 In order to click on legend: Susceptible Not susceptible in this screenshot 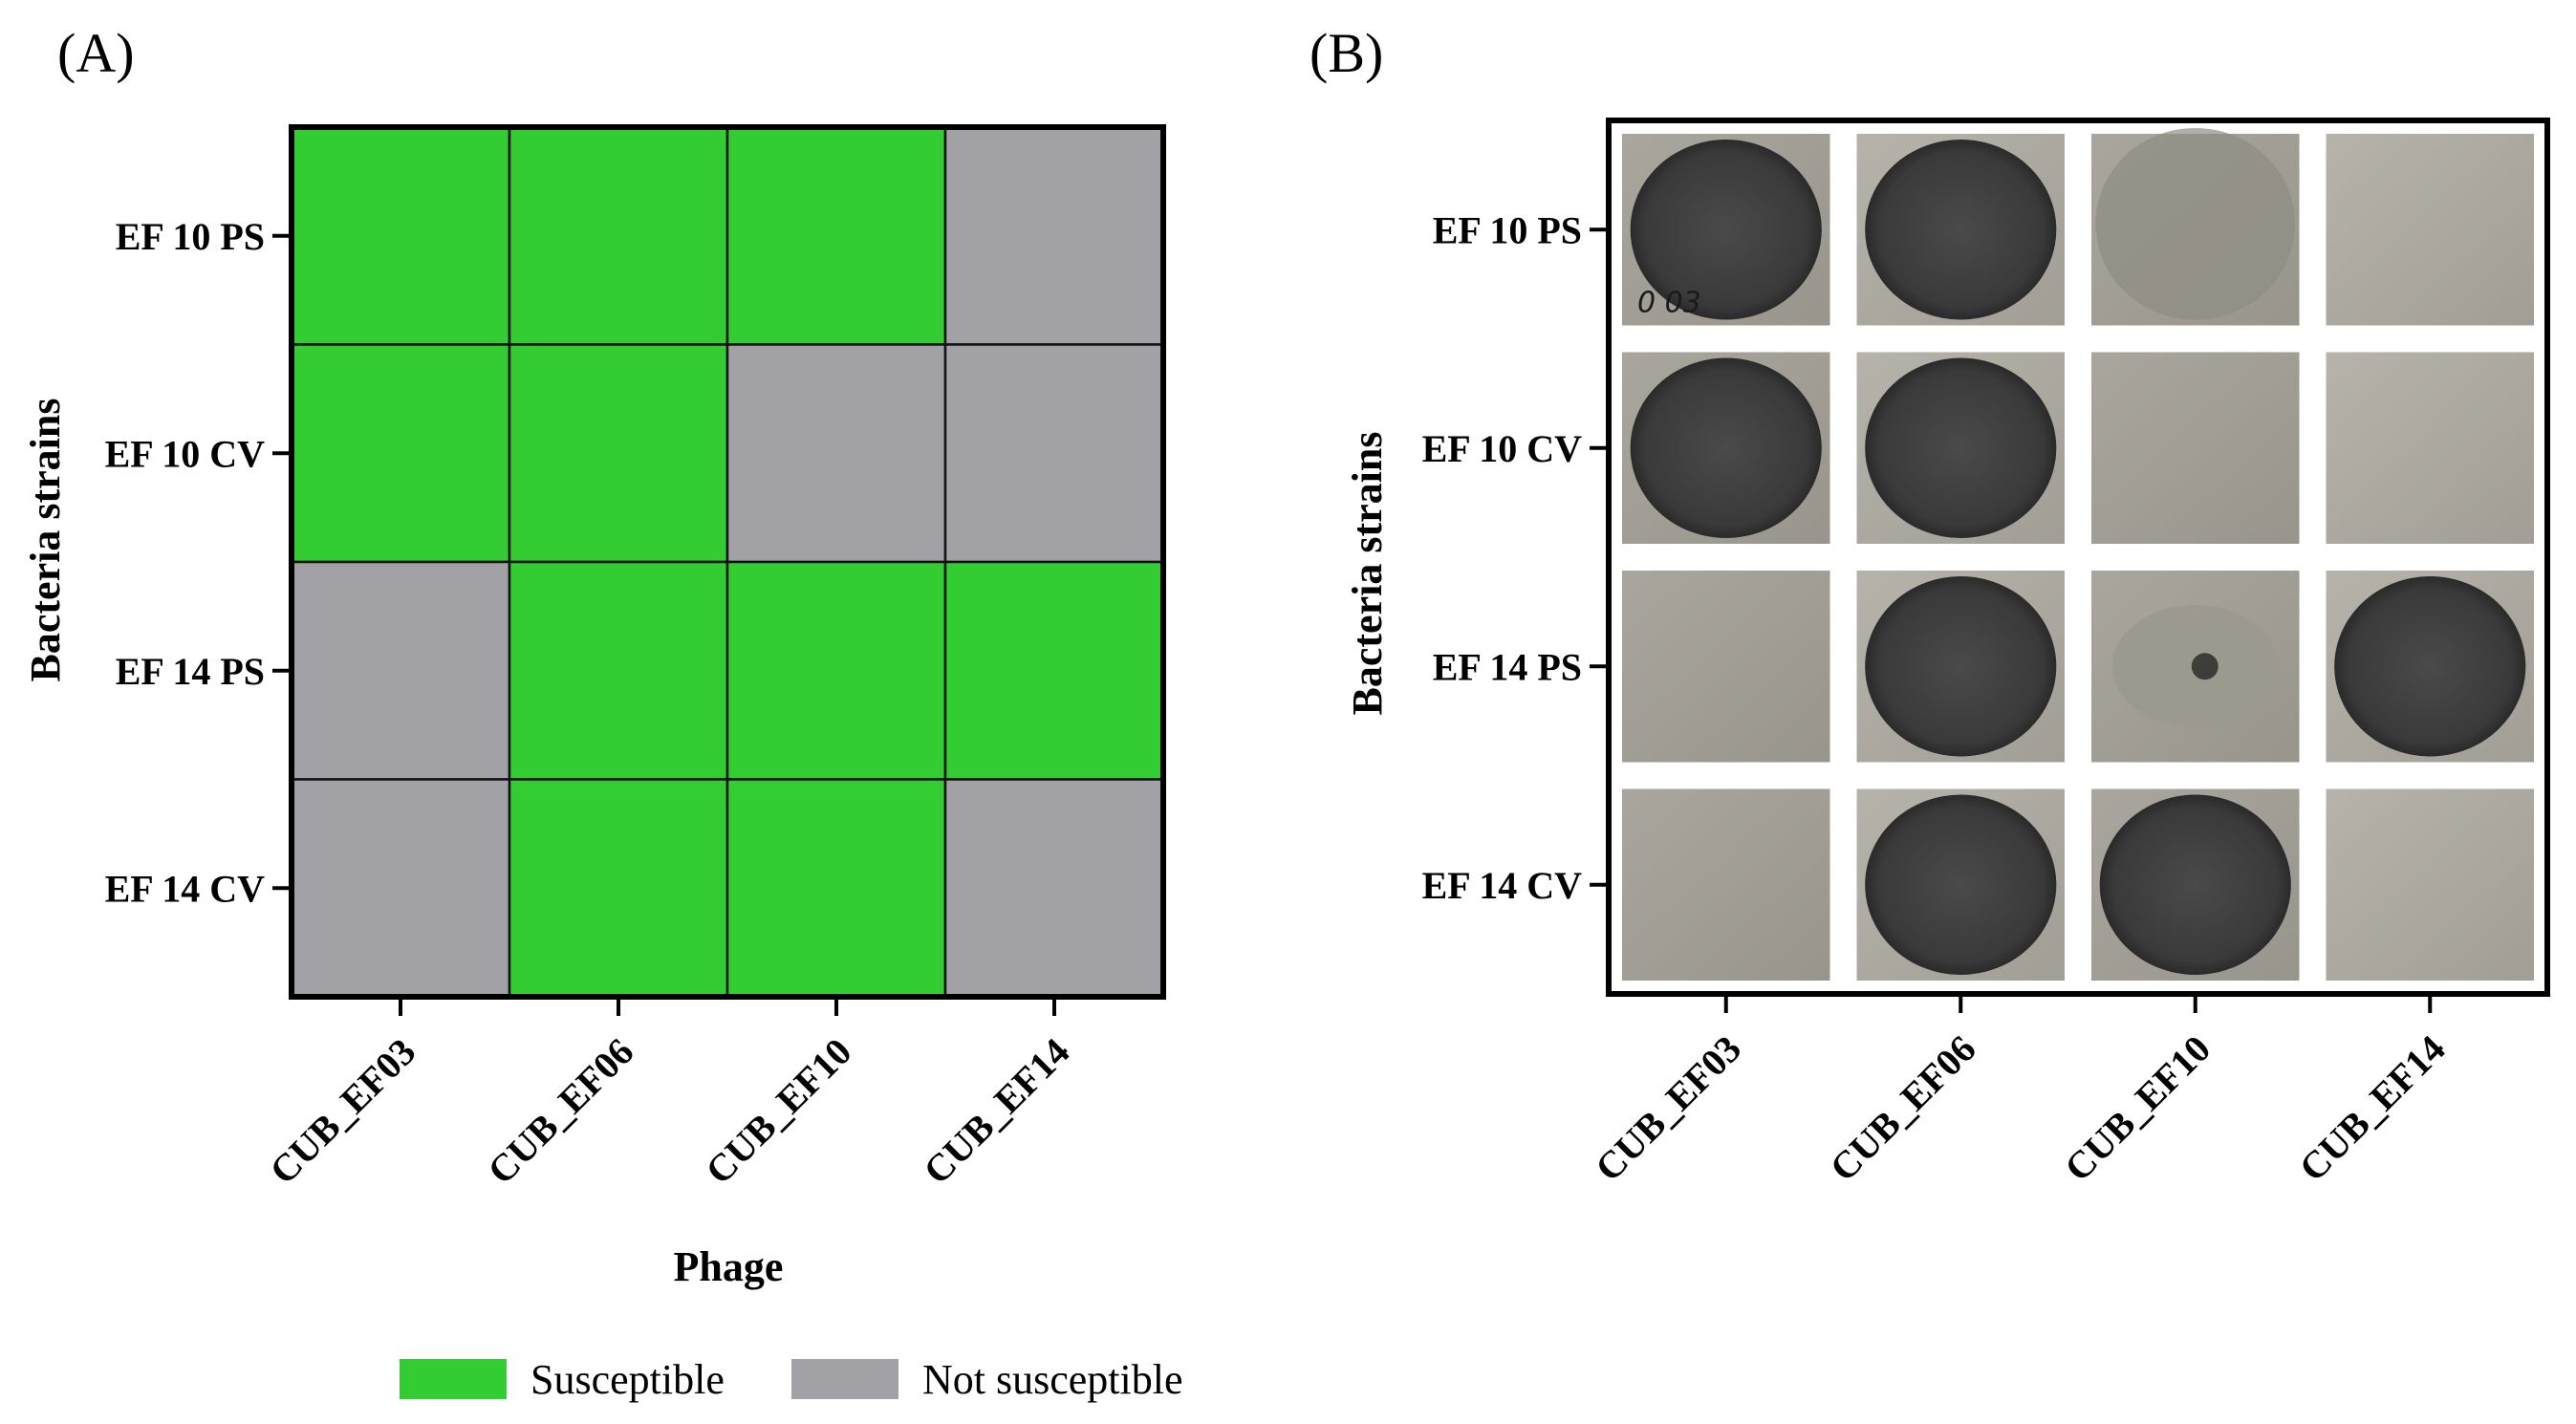, I will do `click(791, 1379)`.